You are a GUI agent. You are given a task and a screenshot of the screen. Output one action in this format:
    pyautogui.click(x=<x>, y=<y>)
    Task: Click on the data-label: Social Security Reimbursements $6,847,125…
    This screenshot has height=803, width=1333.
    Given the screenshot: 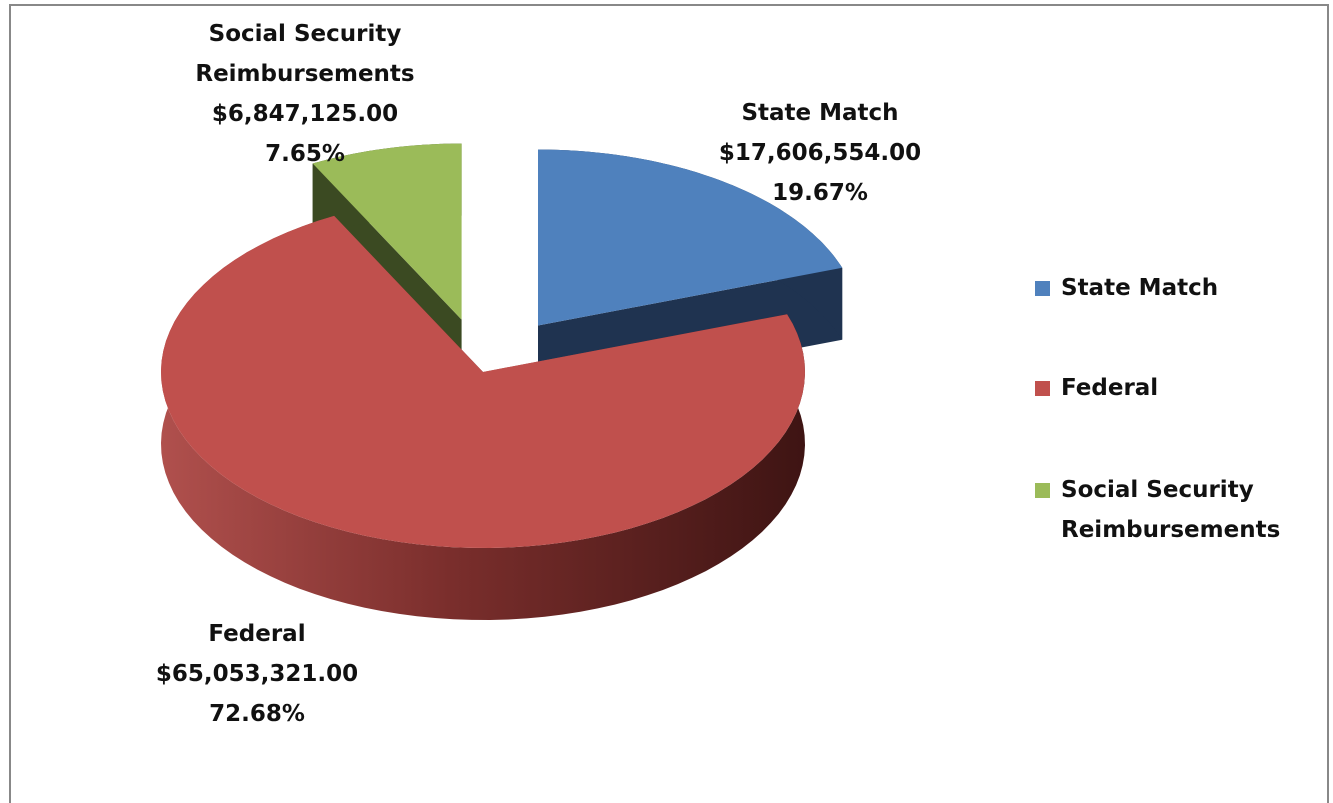 What is the action you would take?
    pyautogui.click(x=305, y=94)
    